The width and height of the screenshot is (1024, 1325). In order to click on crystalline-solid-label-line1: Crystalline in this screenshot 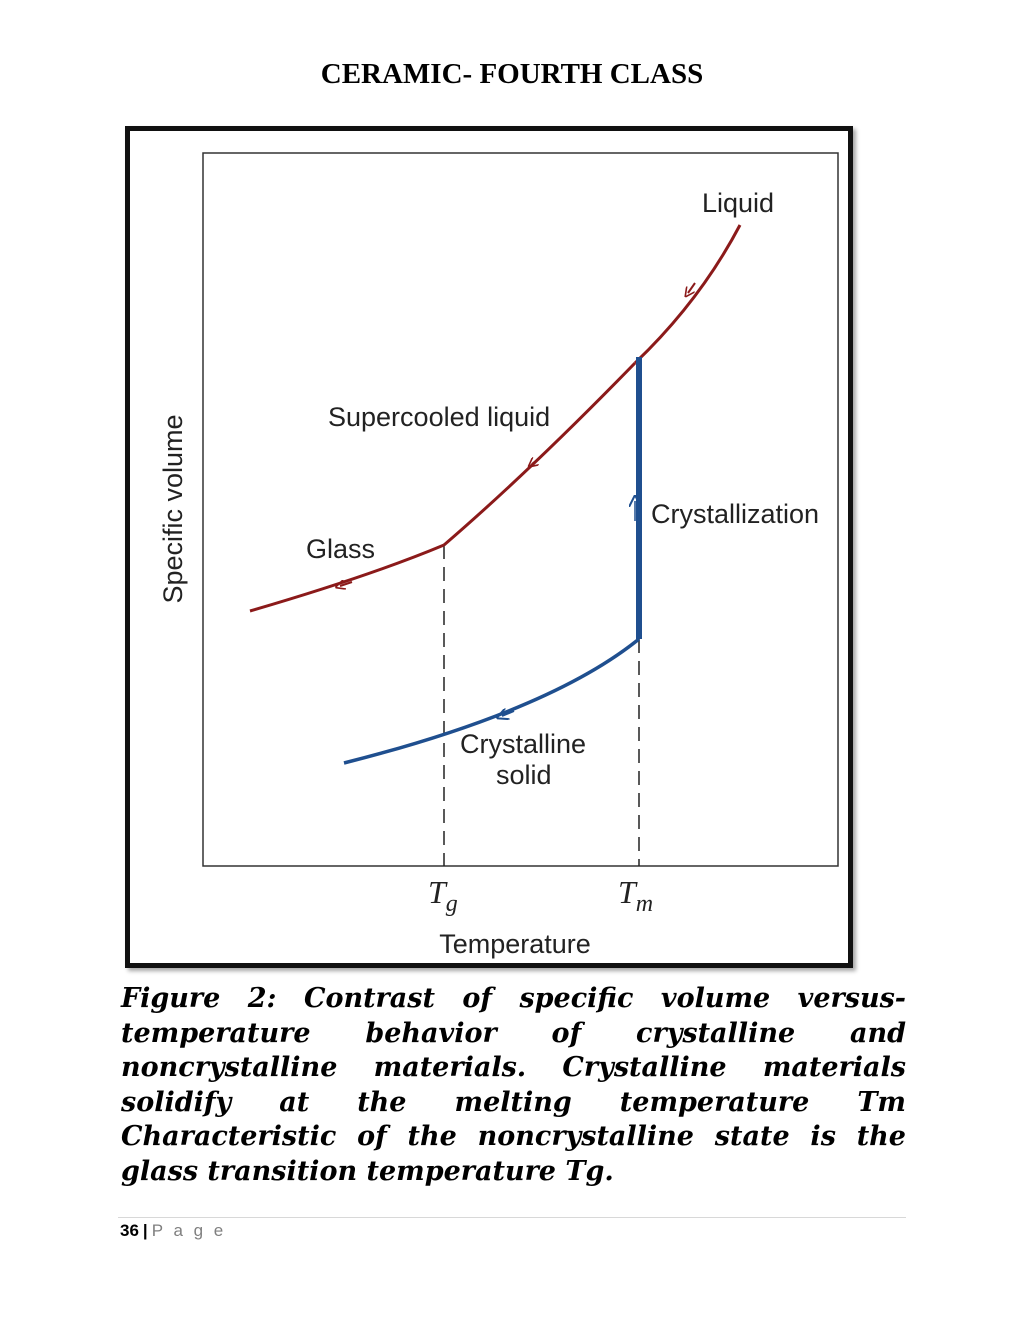, I will do `click(523, 744)`.